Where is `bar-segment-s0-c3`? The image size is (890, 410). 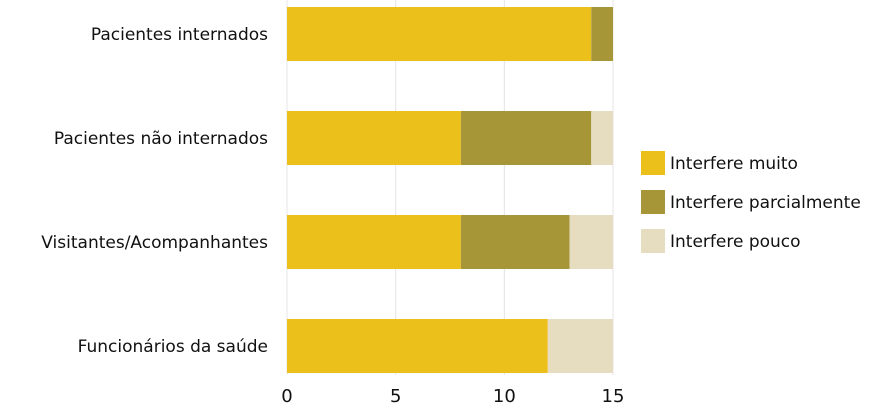 bar-segment-s0-c3 is located at coordinates (417, 346).